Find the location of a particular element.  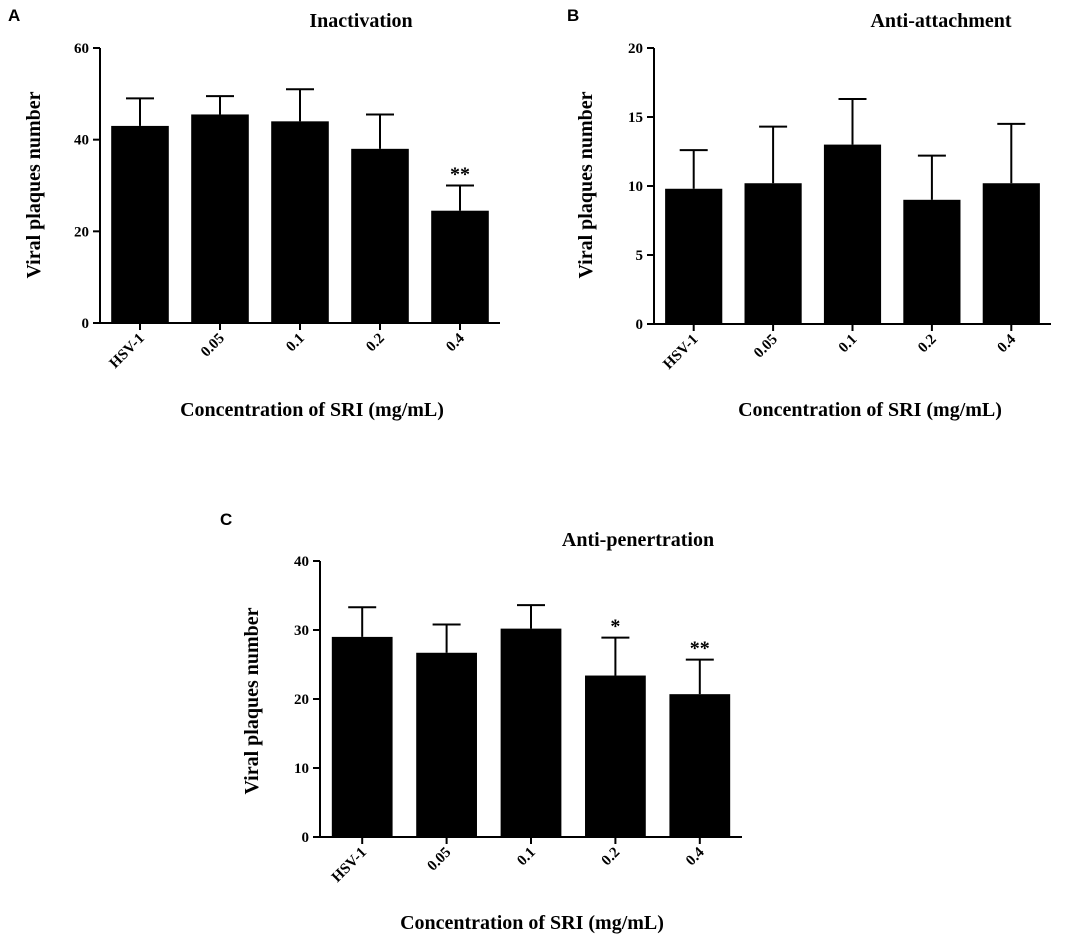

y-tick-label: 60 is located at coordinates (81, 49).